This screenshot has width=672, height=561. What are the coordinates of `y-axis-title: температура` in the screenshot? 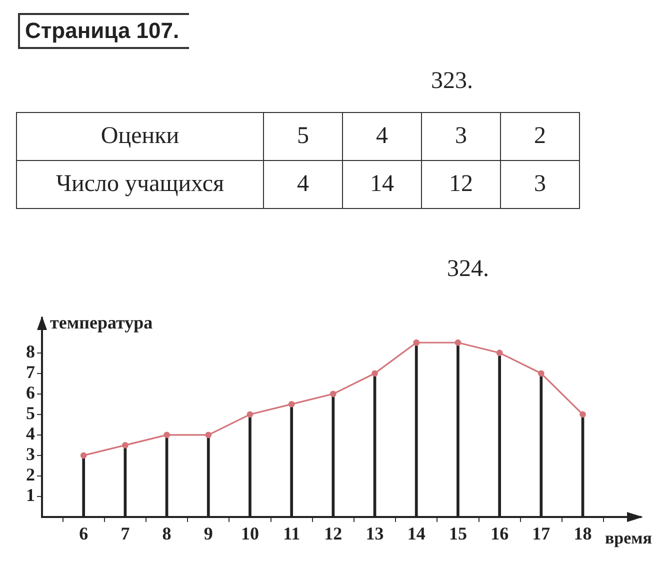 It's located at (101, 322).